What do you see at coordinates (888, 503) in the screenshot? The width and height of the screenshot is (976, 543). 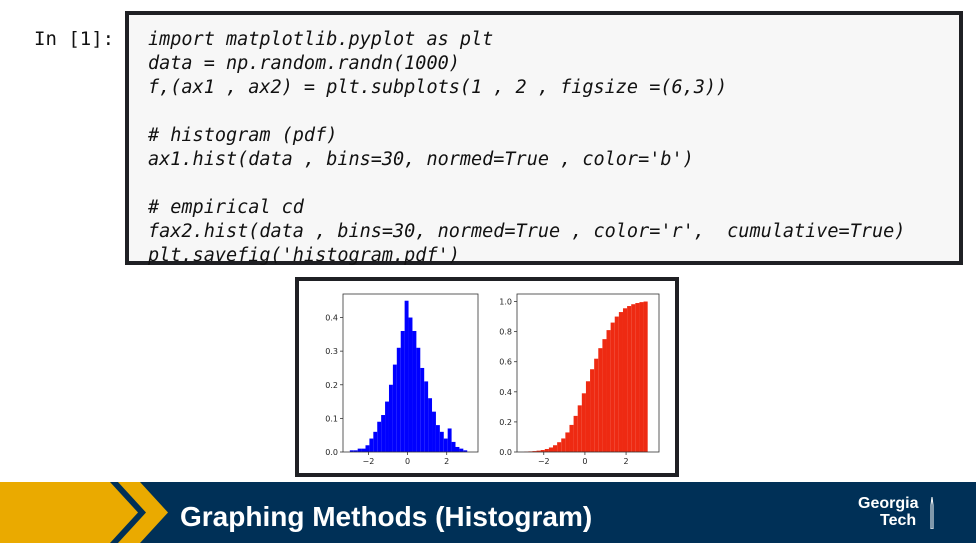 I see `logo-line1: Georgia` at bounding box center [888, 503].